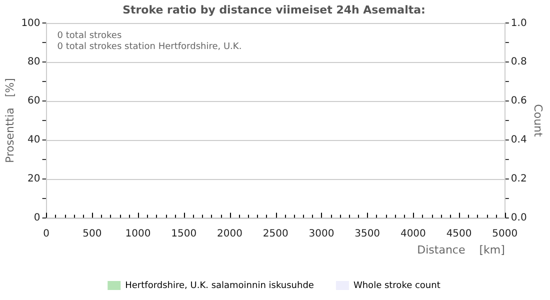  I want to click on y2-axis-title: Count, so click(538, 121).